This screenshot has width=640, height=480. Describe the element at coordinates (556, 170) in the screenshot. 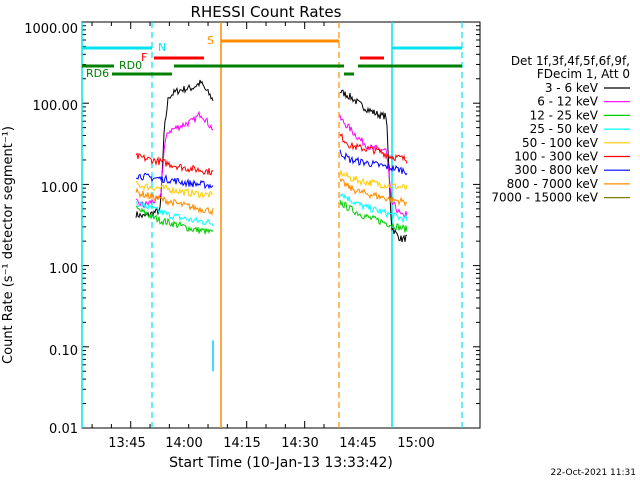

I see `legend-entry-label: 300 - 800 keV` at that location.